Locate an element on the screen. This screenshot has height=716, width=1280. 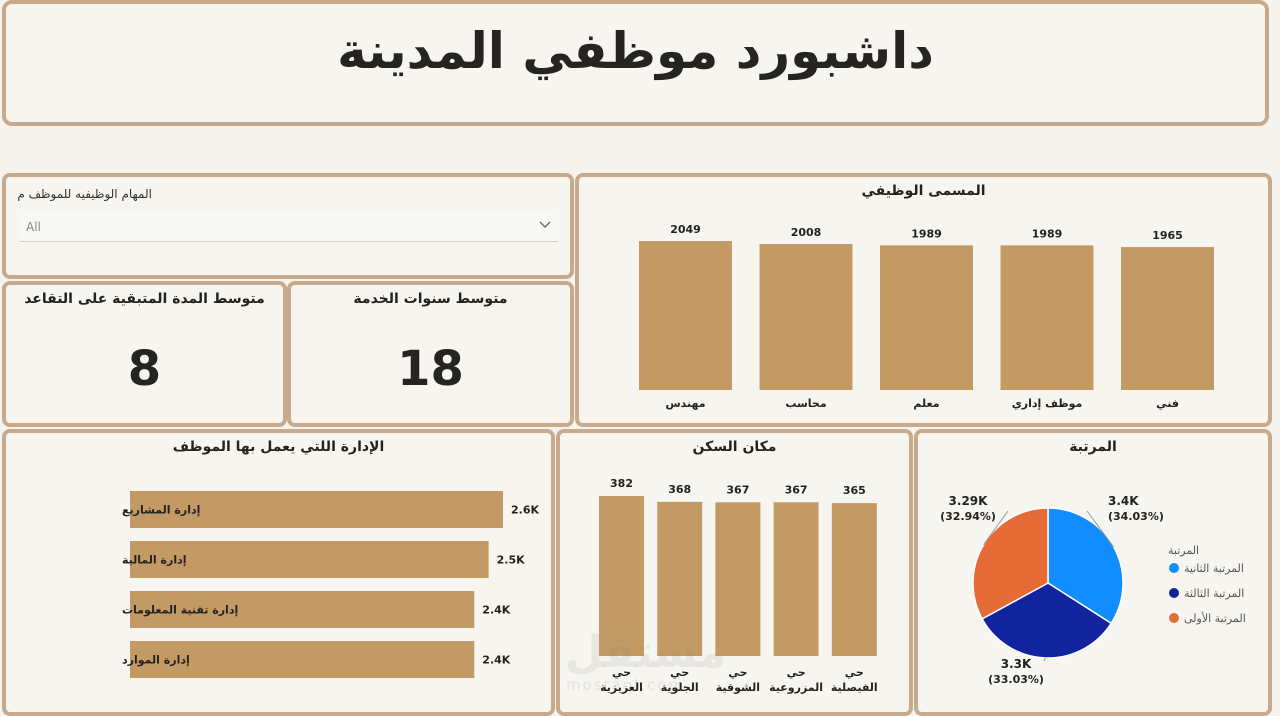
chart-title: الإدارة اللتي يعمل بها الموظف is located at coordinates (278, 447).